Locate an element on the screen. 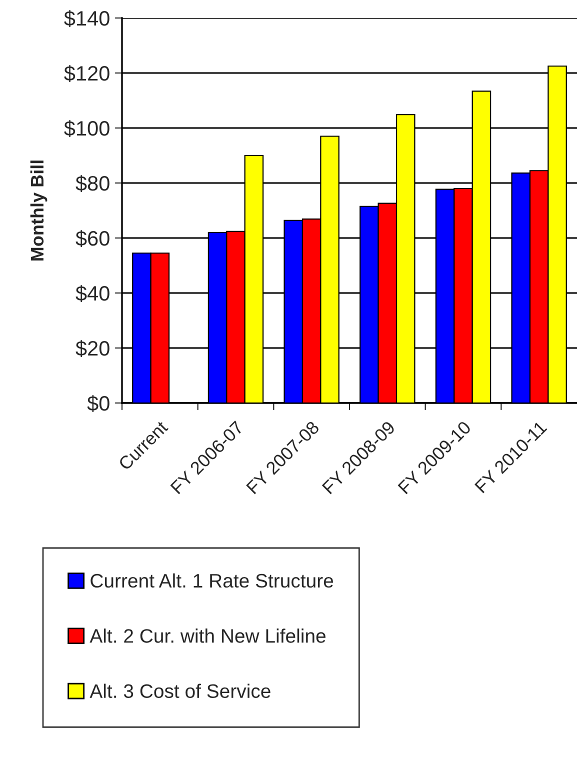  legend-label: Alt. 3 Cost of Service is located at coordinates (180, 691).